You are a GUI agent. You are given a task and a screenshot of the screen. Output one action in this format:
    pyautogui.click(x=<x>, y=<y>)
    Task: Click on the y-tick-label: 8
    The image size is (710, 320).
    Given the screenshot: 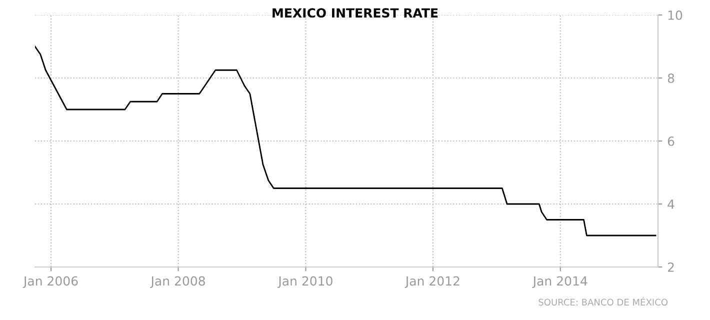 What is the action you would take?
    pyautogui.click(x=671, y=78)
    